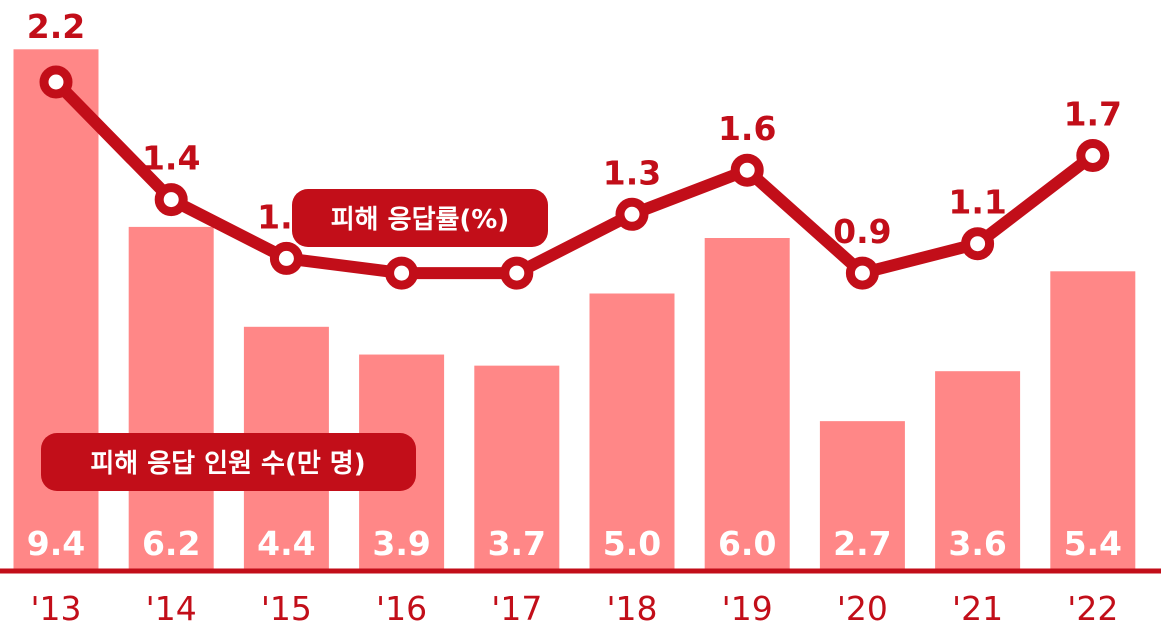 This screenshot has width=1161, height=633. What do you see at coordinates (56, 26) in the screenshot?
I see `rate-value-label-0: 2.2` at bounding box center [56, 26].